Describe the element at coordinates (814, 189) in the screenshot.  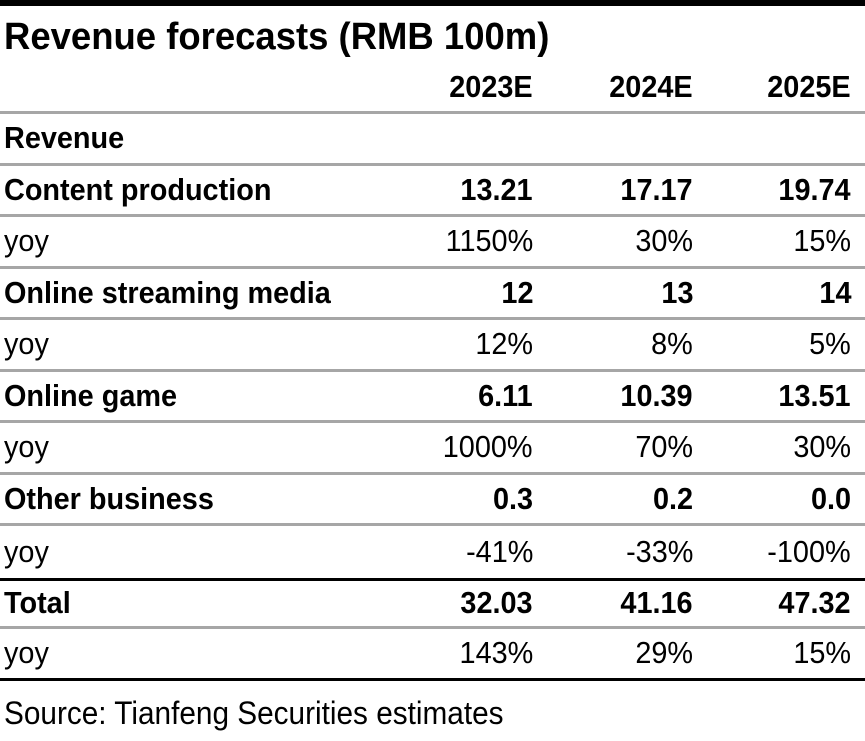
I see `value-cell-2025e: 19.74` at that location.